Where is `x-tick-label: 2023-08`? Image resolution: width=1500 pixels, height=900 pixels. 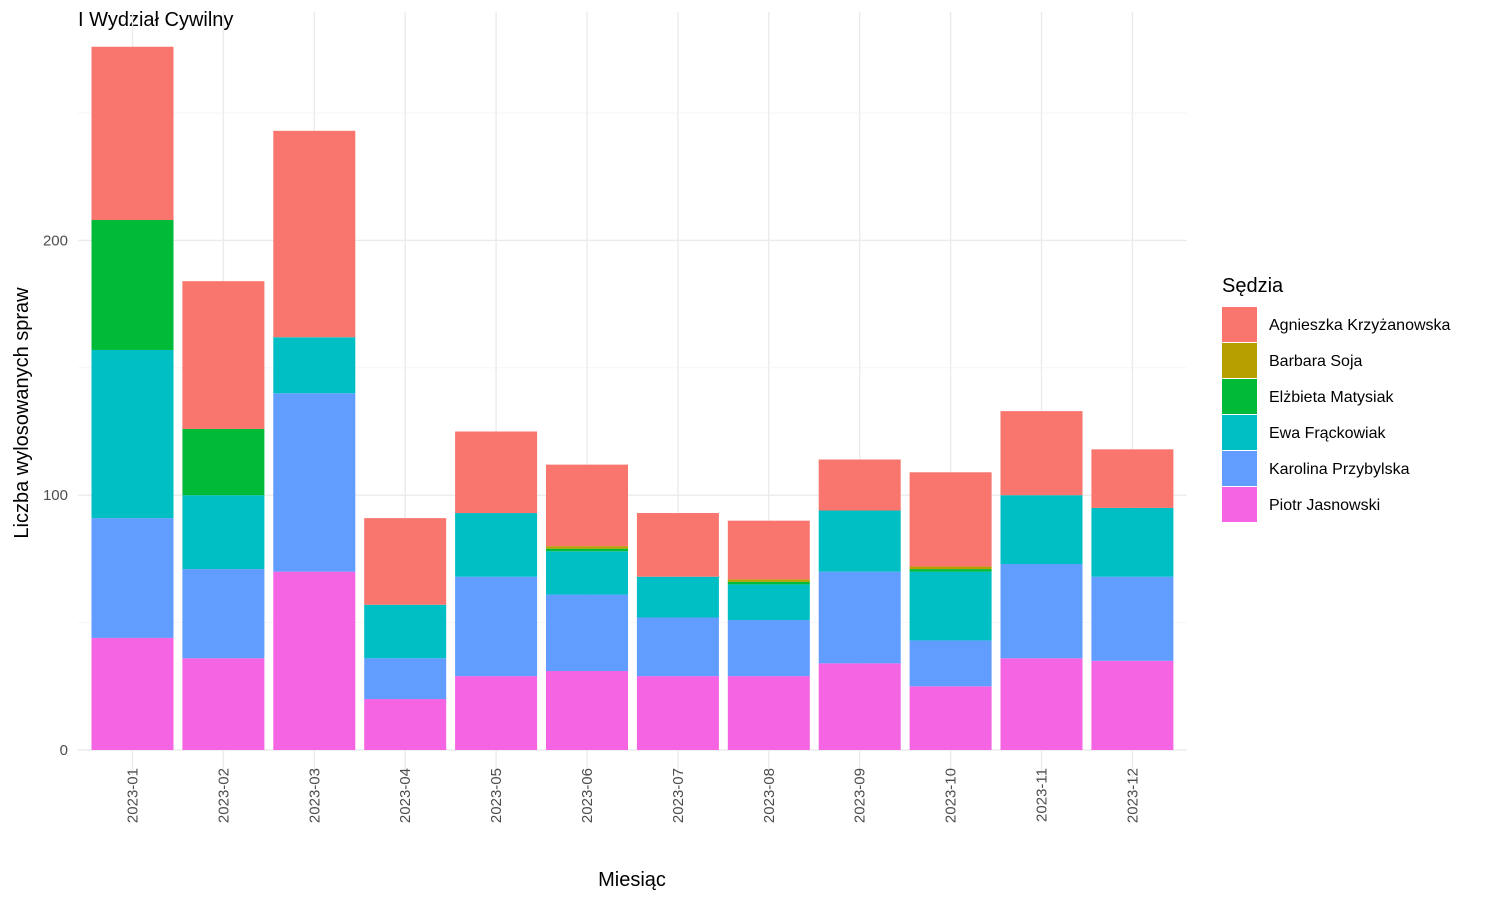 x-tick-label: 2023-08 is located at coordinates (769, 795).